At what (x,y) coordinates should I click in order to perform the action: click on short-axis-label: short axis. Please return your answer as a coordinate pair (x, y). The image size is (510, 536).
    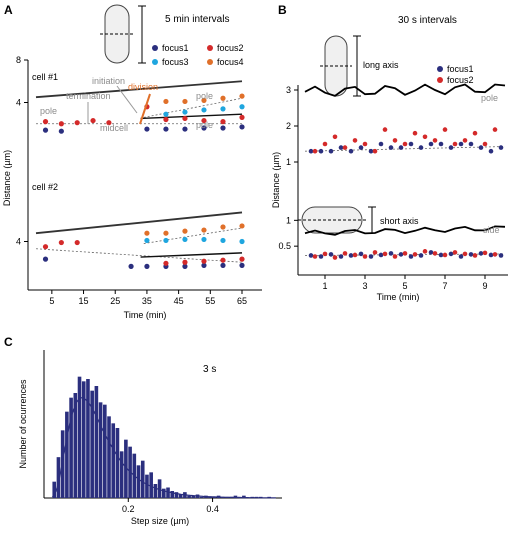
    Looking at the image, I should click on (399, 221).